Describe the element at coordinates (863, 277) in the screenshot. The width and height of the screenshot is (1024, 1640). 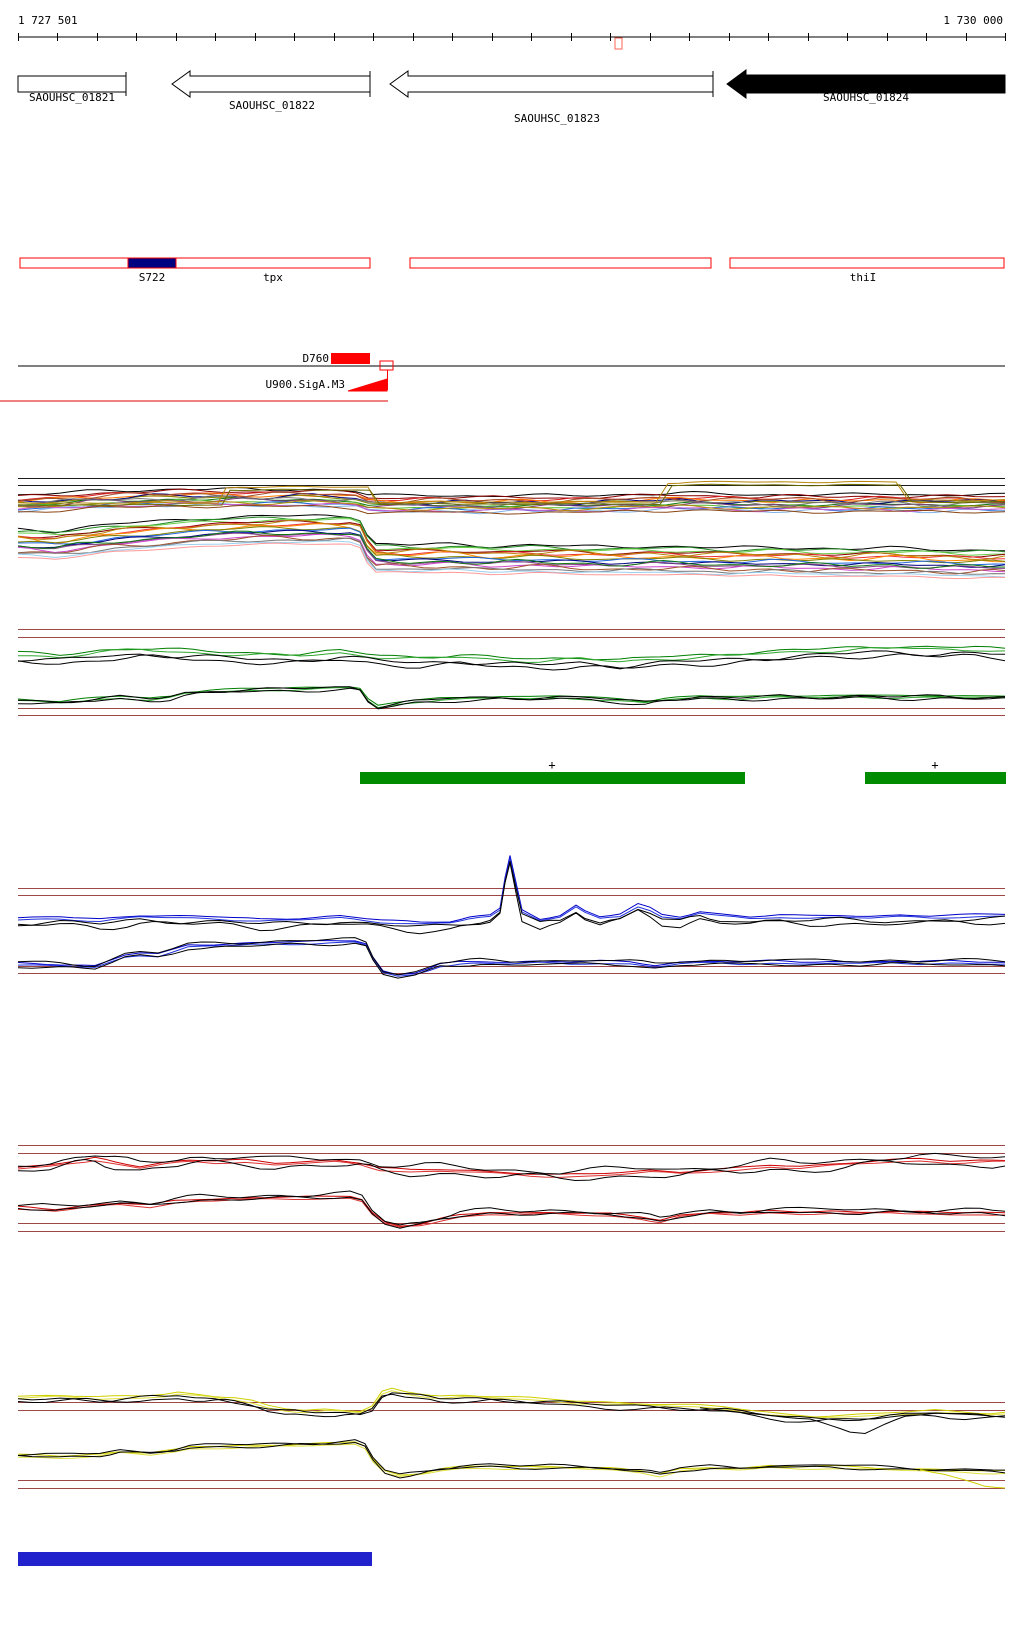
I see `feature-label: thiI` at that location.